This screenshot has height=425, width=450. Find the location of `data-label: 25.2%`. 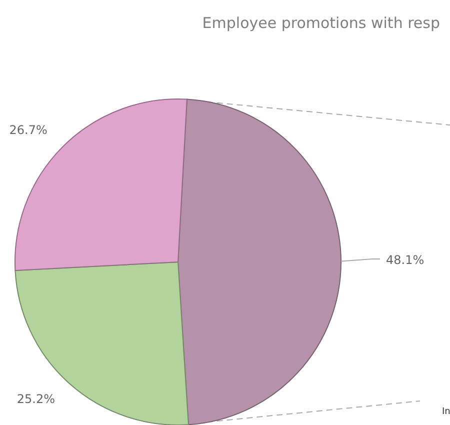

data-label: 25.2% is located at coordinates (35, 399).